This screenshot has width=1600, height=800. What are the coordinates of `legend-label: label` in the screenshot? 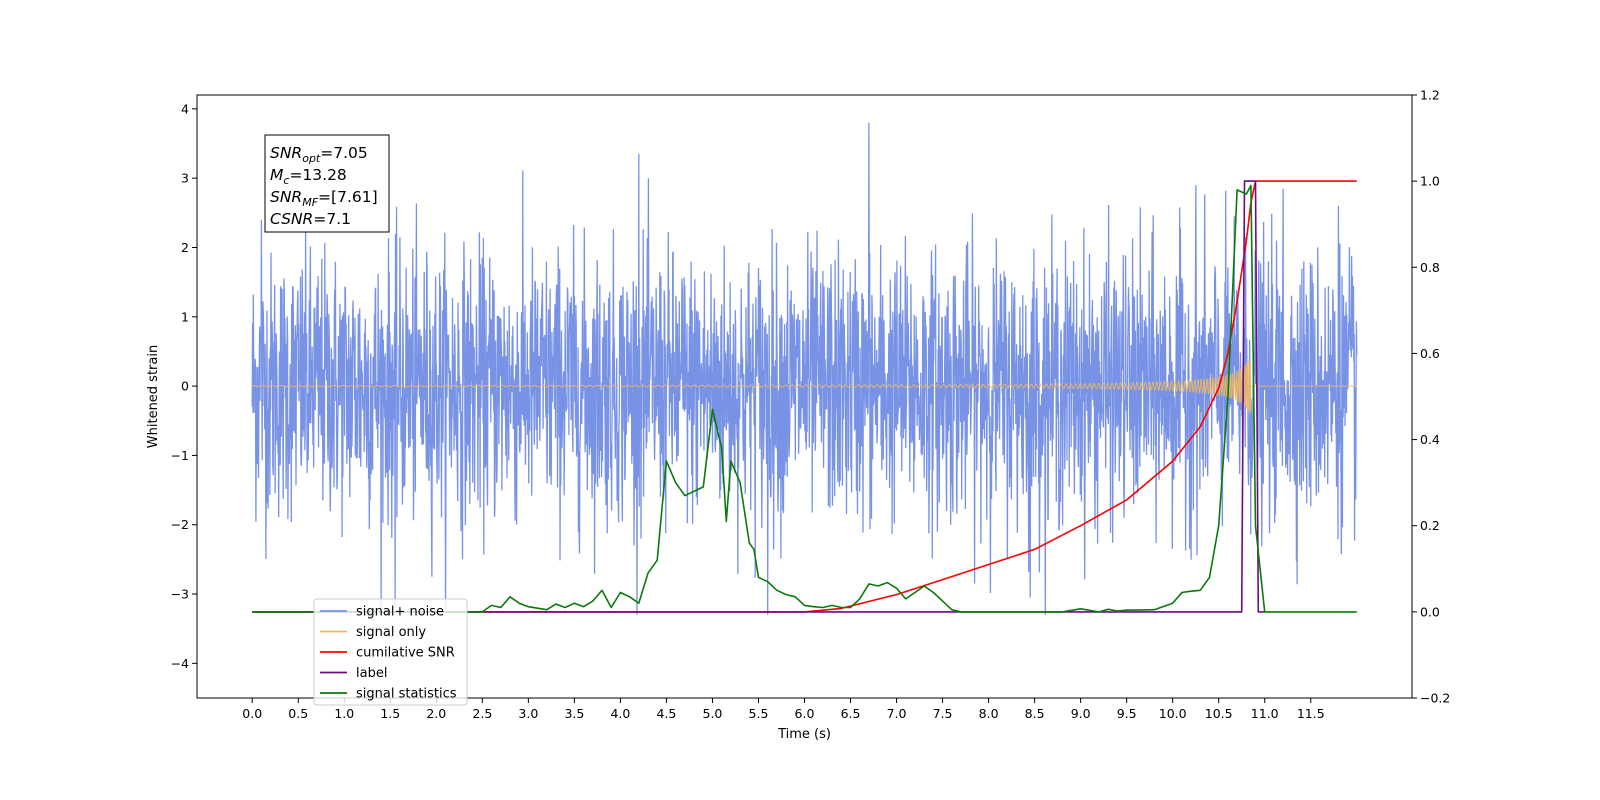 It's located at (371, 673).